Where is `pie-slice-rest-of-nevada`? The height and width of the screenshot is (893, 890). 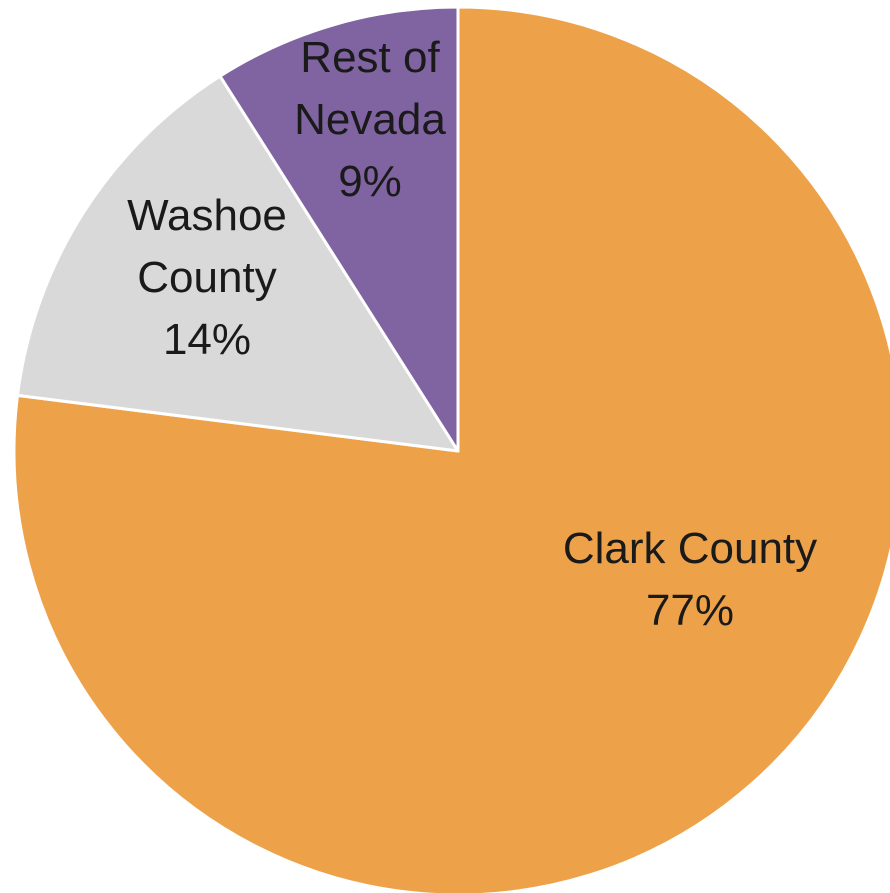 pie-slice-rest-of-nevada is located at coordinates (339, 229).